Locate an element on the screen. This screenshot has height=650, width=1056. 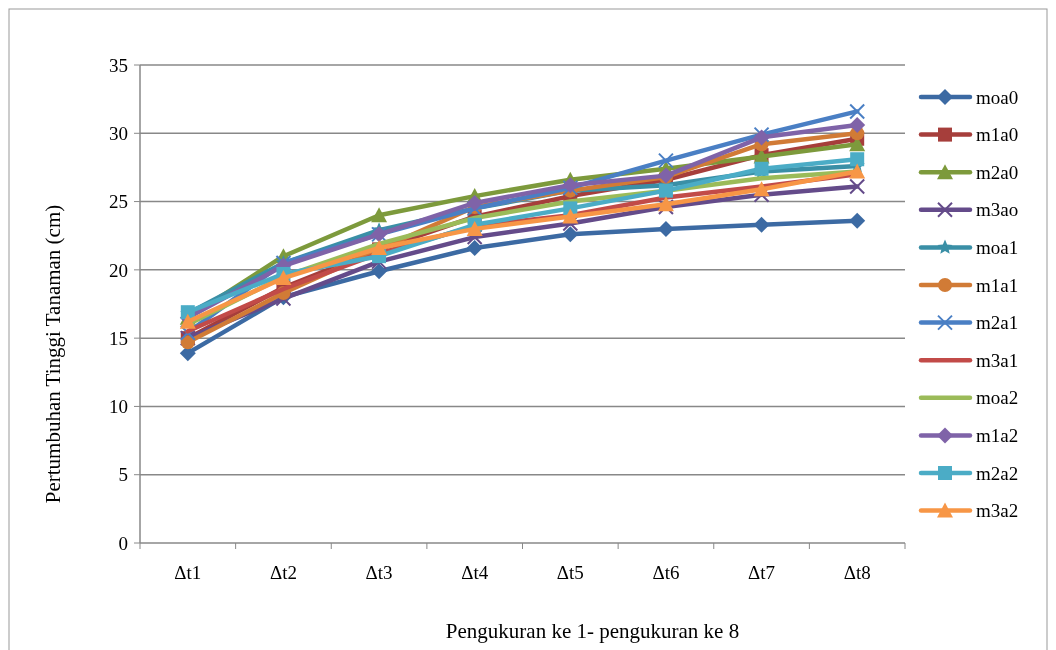
legend-label: m3a2 is located at coordinates (997, 511).